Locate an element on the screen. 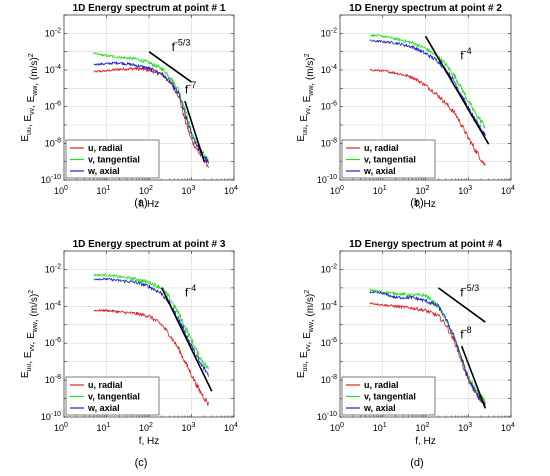  panel-caption: (b) is located at coordinates (416, 203).